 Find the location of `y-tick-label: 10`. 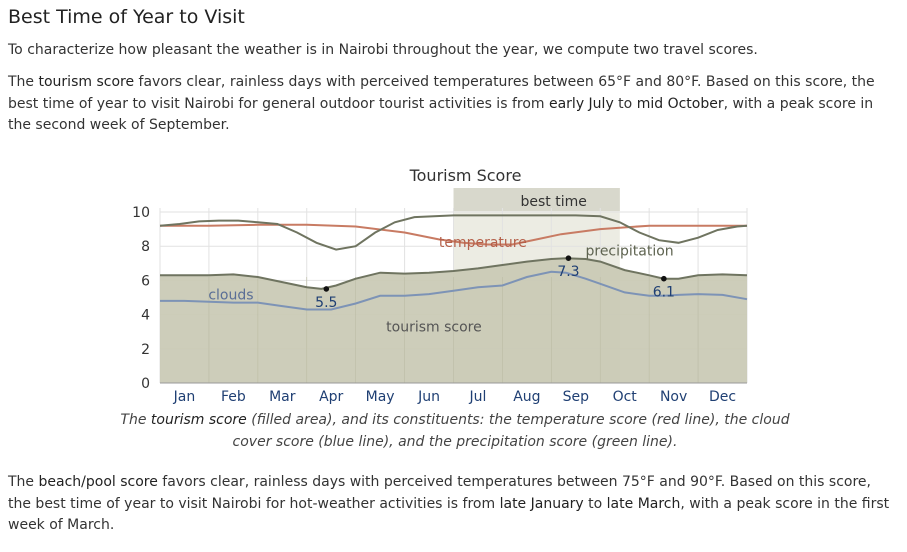

y-tick-label: 10 is located at coordinates (141, 213).